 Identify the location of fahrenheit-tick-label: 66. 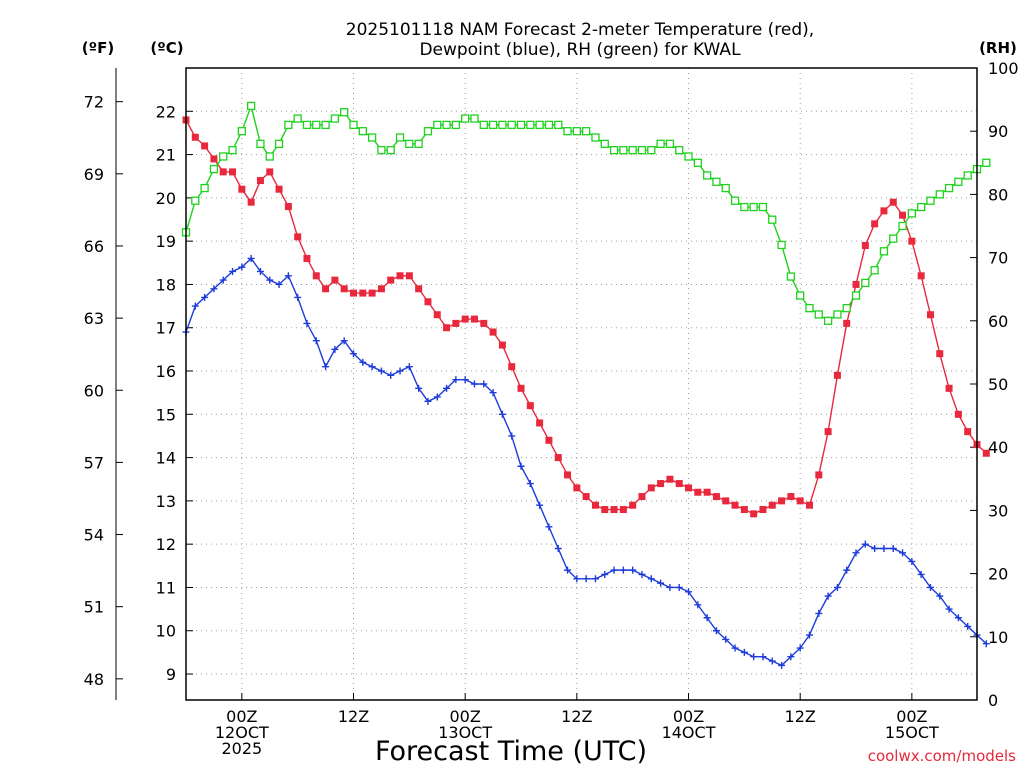
(94, 246).